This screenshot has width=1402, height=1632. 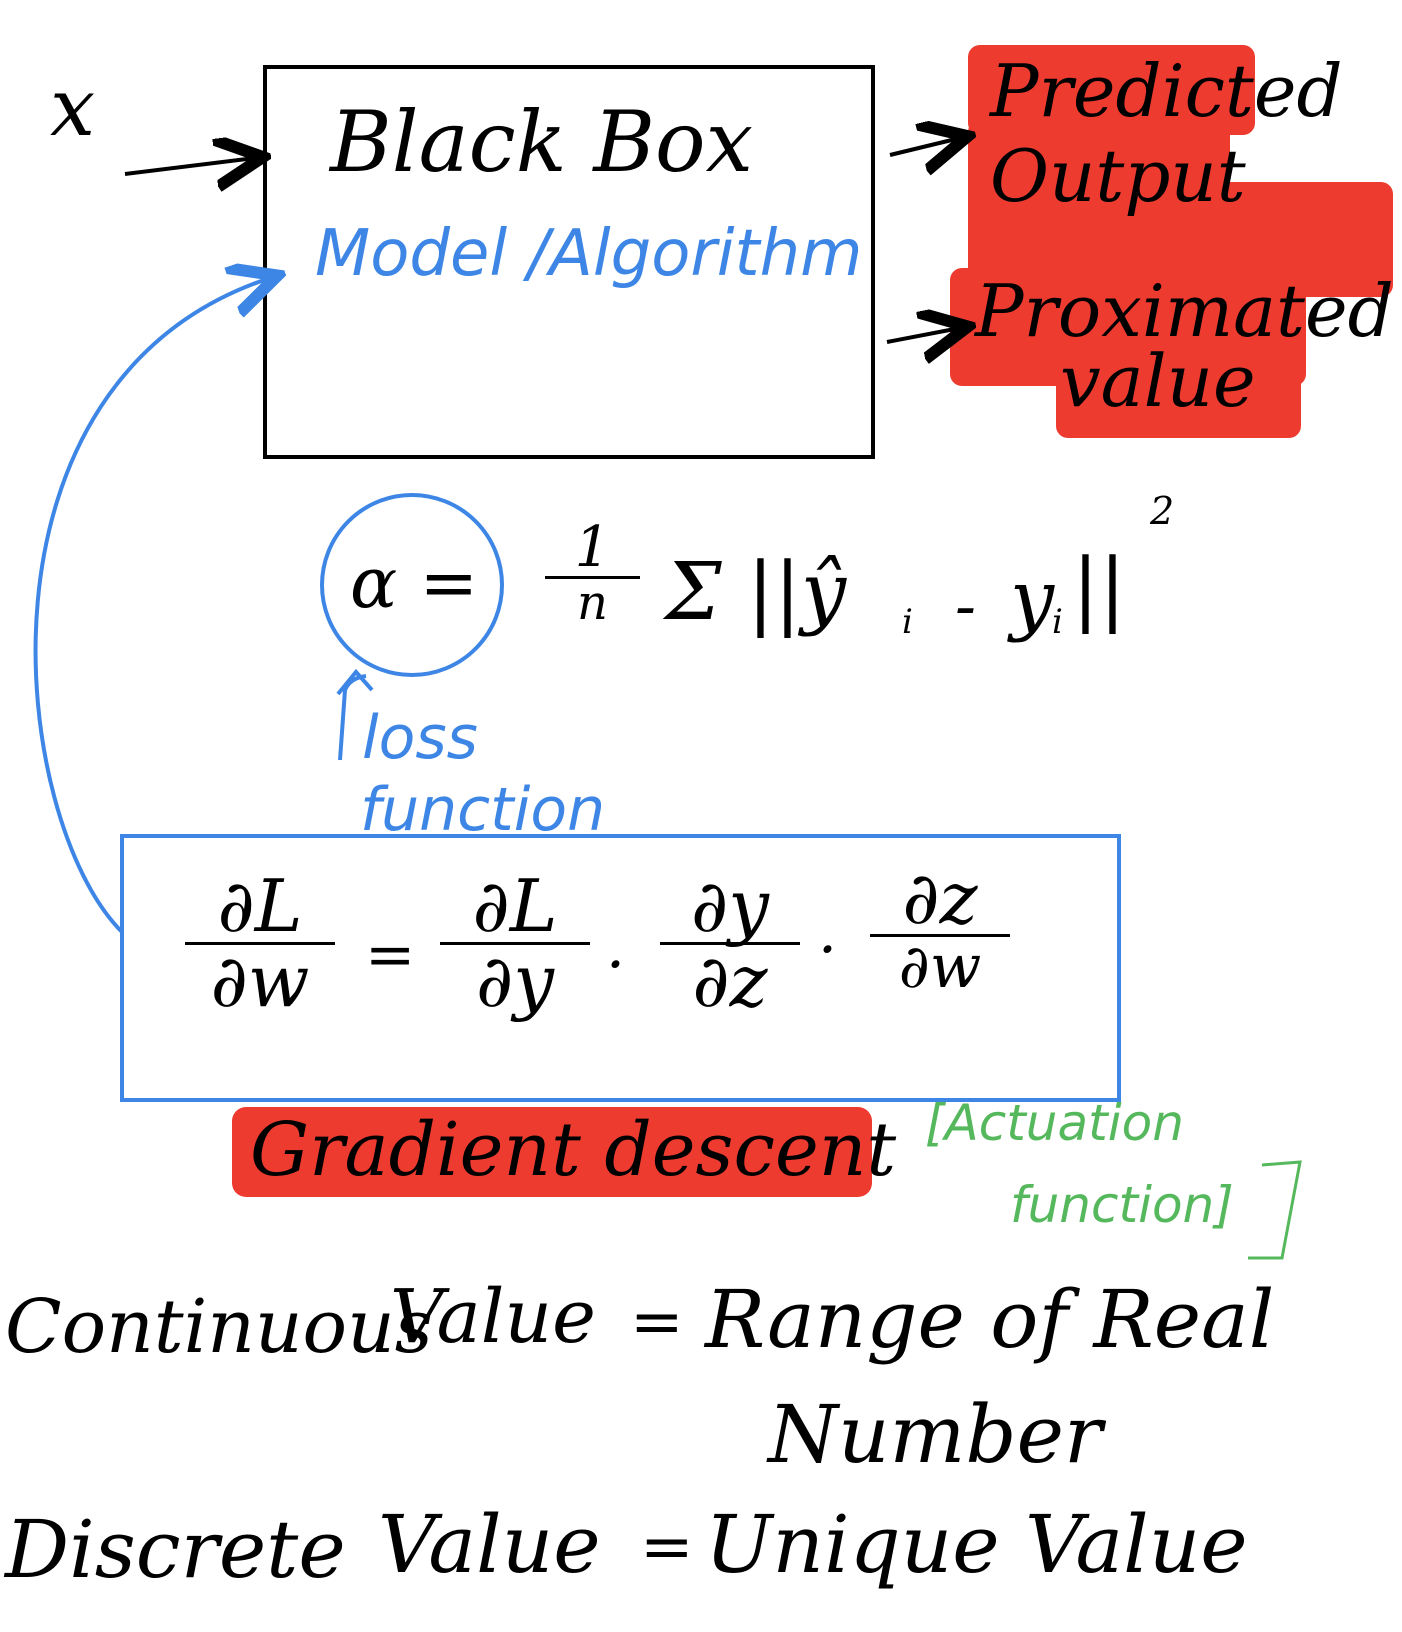 What do you see at coordinates (935, 1434) in the screenshot?
I see `continuous-definition-line2: Number` at bounding box center [935, 1434].